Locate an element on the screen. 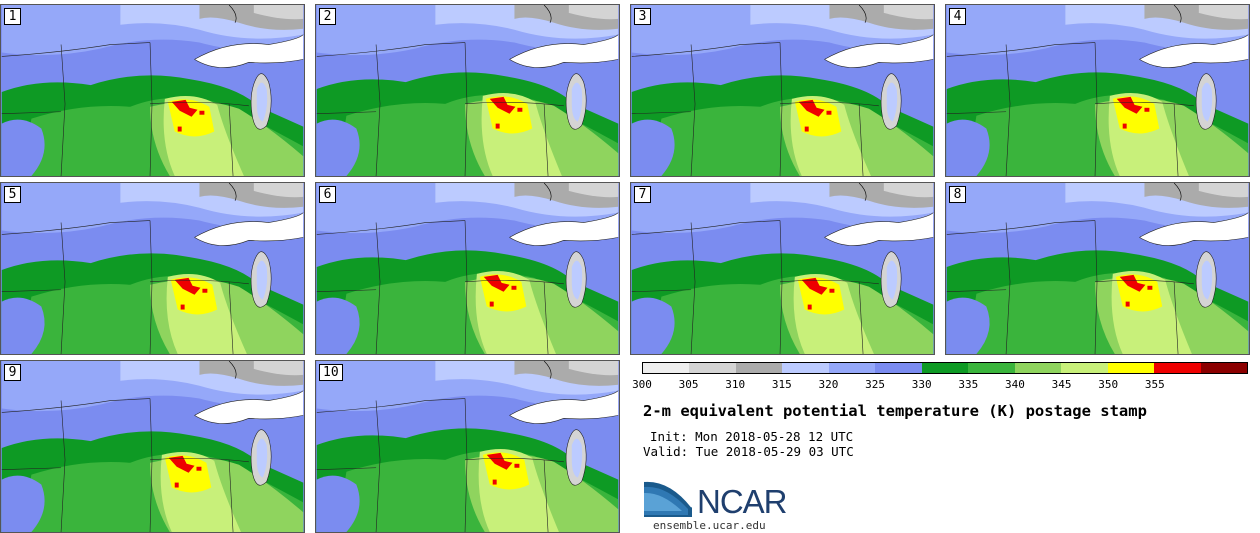 Image resolution: width=1260 pixels, height=533 pixels. colorbar-tick-label: 305 is located at coordinates (688, 384).